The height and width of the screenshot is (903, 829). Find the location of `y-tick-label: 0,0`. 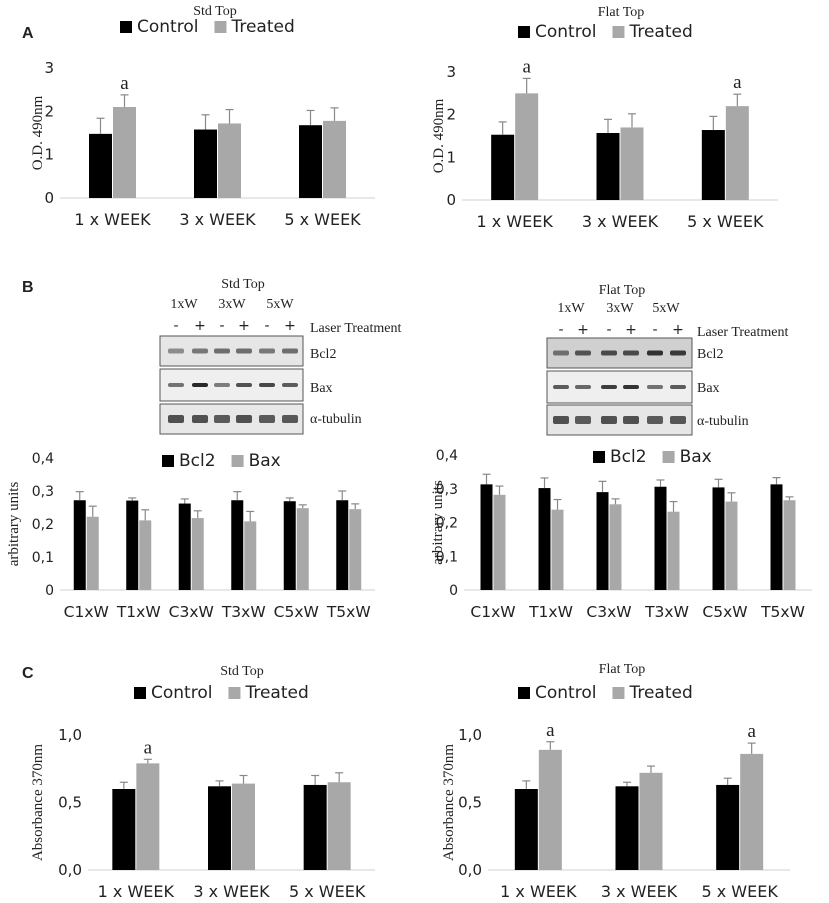

y-tick-label: 0,0 is located at coordinates (470, 870).